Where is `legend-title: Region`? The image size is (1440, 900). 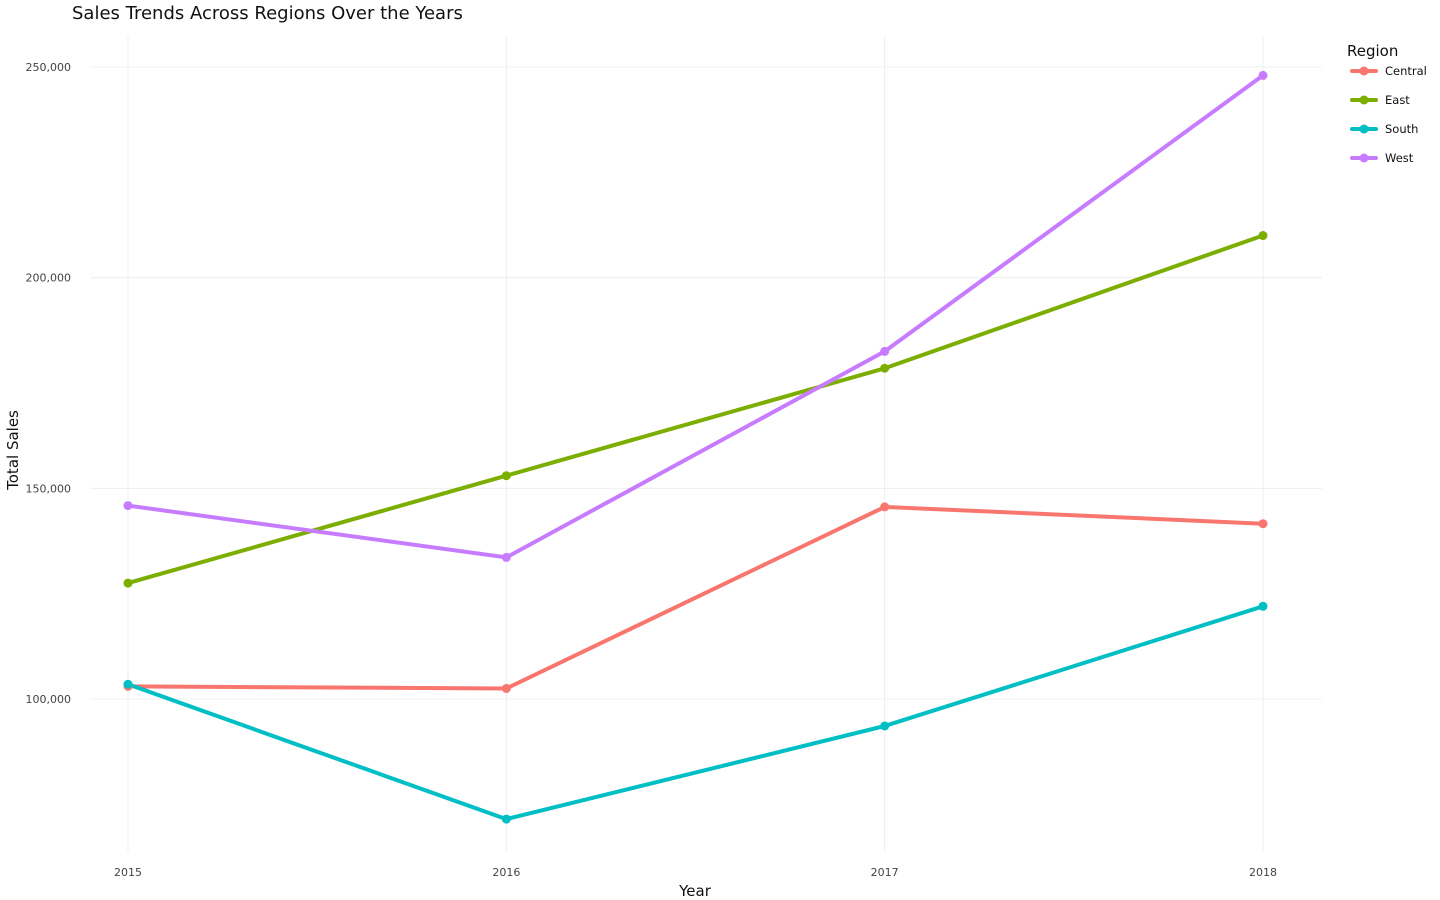 legend-title: Region is located at coordinates (1372, 51).